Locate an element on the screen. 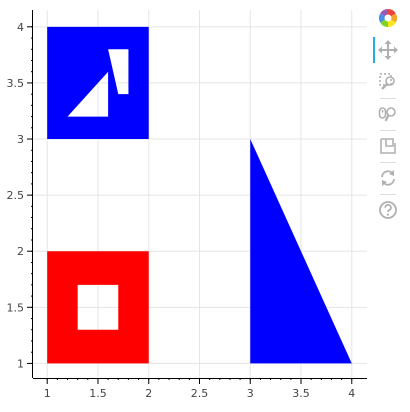 Image resolution: width=410 pixels, height=412 pixels. x-tick-label: 4 is located at coordinates (351, 393).